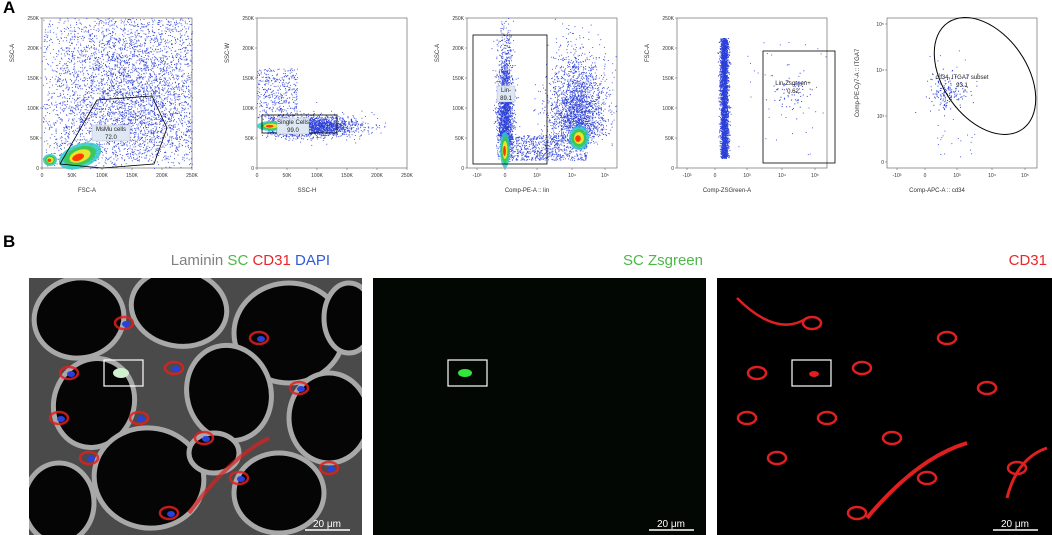 This screenshot has width=1052, height=535. I want to click on y-axis-label: FSC-A, so click(648, 53).